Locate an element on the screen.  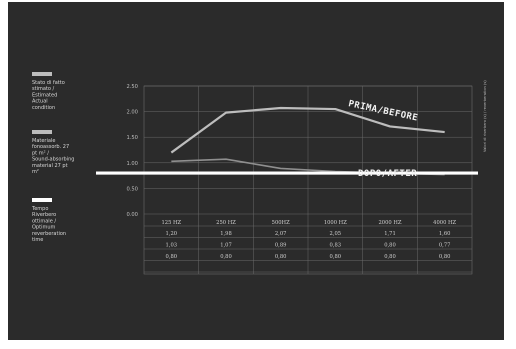
label-dopo: DOPO/AFTER is located at coordinates (387, 174).